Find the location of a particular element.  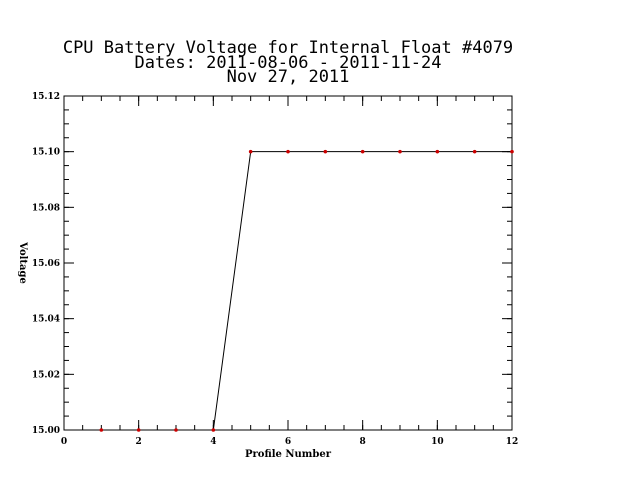

y-axis-label: Voltage is located at coordinates (22, 262).